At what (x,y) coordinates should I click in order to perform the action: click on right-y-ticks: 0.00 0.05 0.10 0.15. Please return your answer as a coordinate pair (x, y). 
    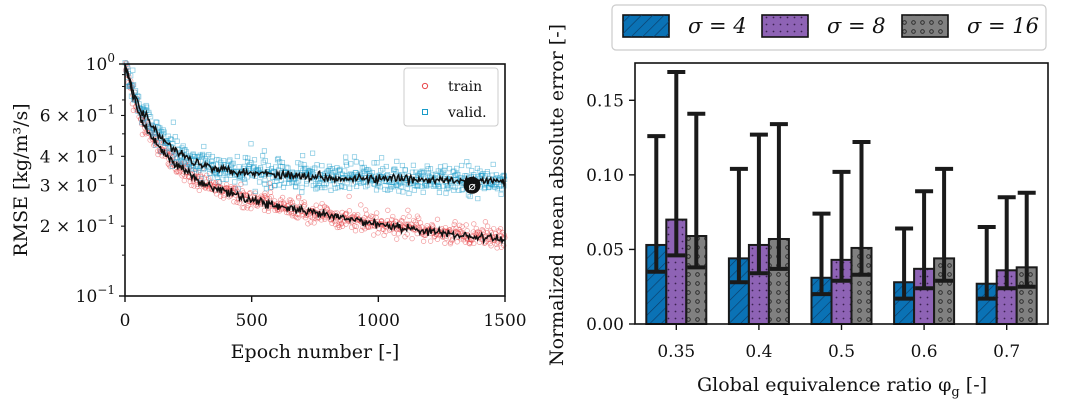
    Looking at the image, I should click on (610, 213).